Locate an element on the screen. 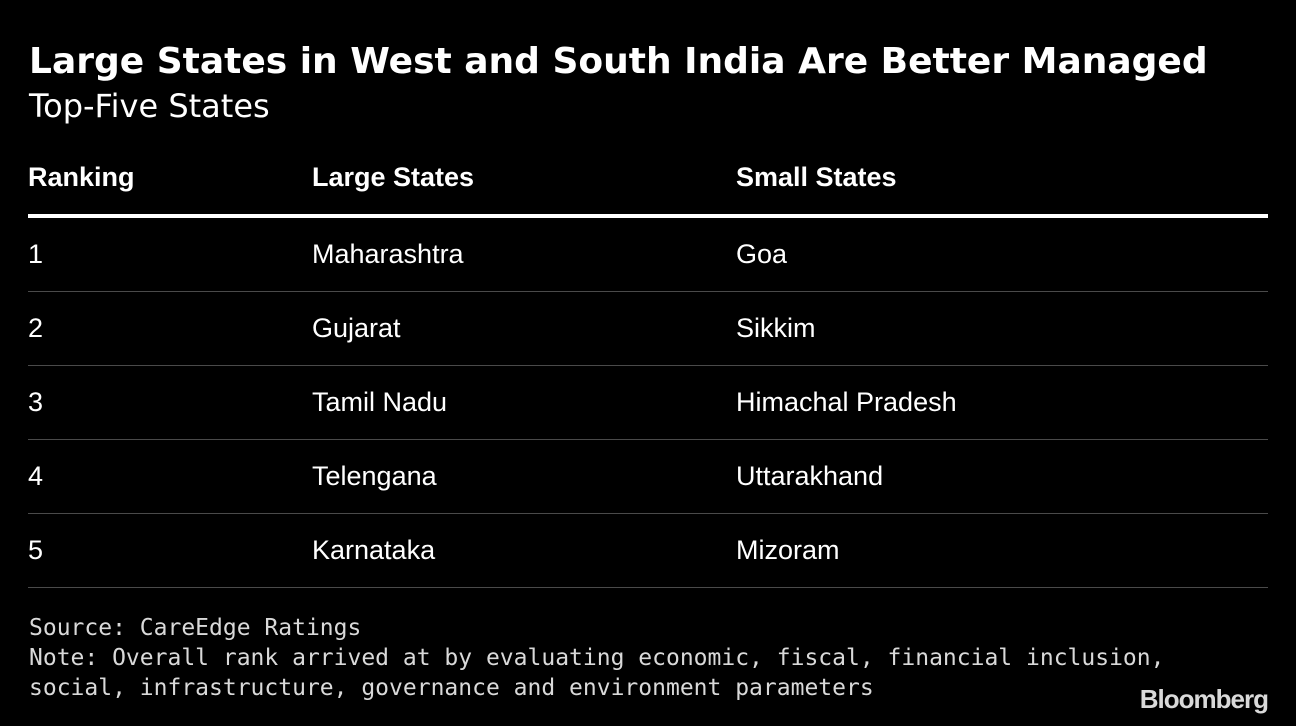 The image size is (1296, 726). table-row: 1 Maharashtra Goa is located at coordinates (648, 254).